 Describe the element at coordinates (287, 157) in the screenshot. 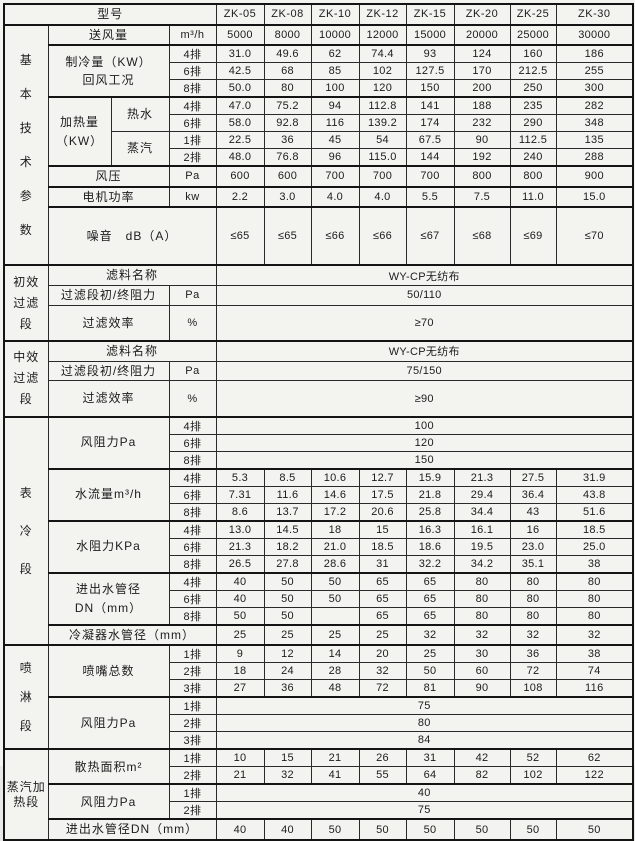

I see `value-cell: 76.8` at that location.